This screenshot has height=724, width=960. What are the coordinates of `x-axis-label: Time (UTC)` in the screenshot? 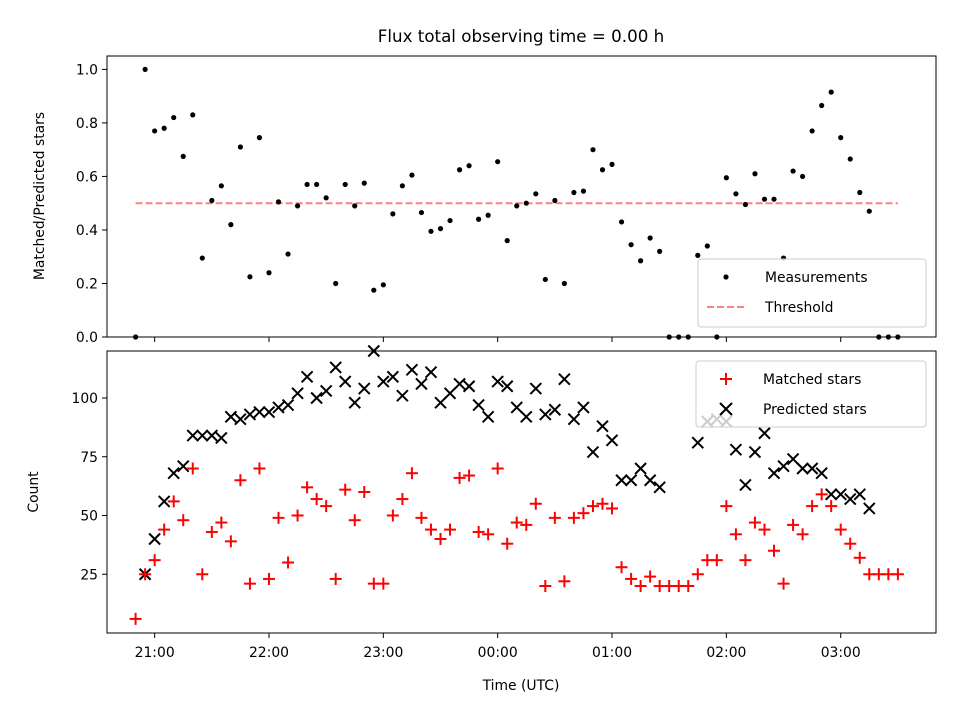 It's located at (521, 686).